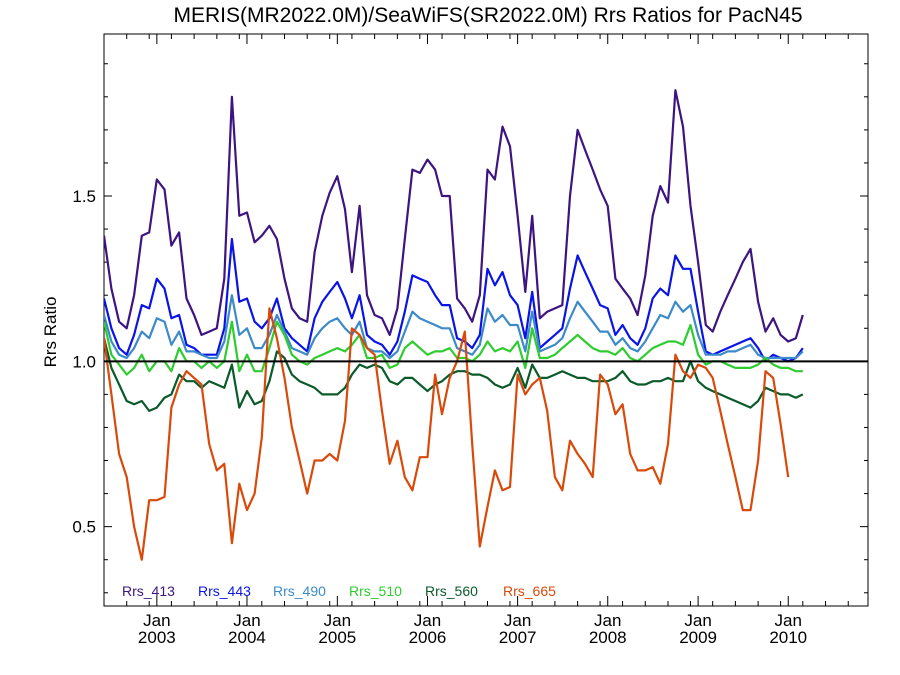 This screenshot has height=675, width=900. Describe the element at coordinates (299, 591) in the screenshot. I see `legend-entry-rrs-490: Rrs_490` at that location.